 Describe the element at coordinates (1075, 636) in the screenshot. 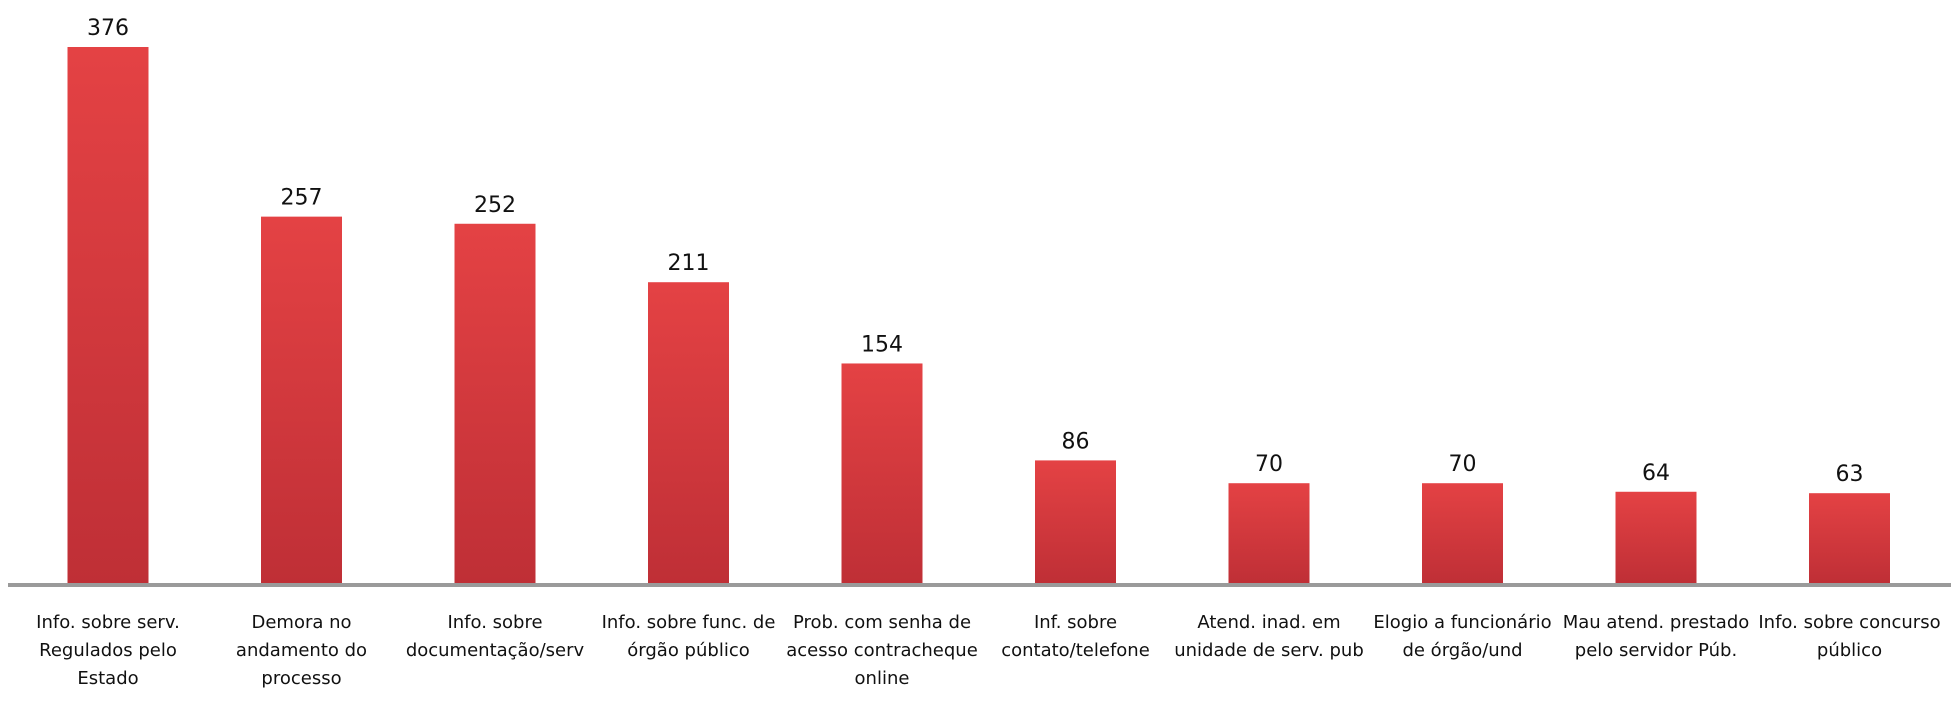

I see `x-tick-label: Inf. sobre contato/telefone` at that location.